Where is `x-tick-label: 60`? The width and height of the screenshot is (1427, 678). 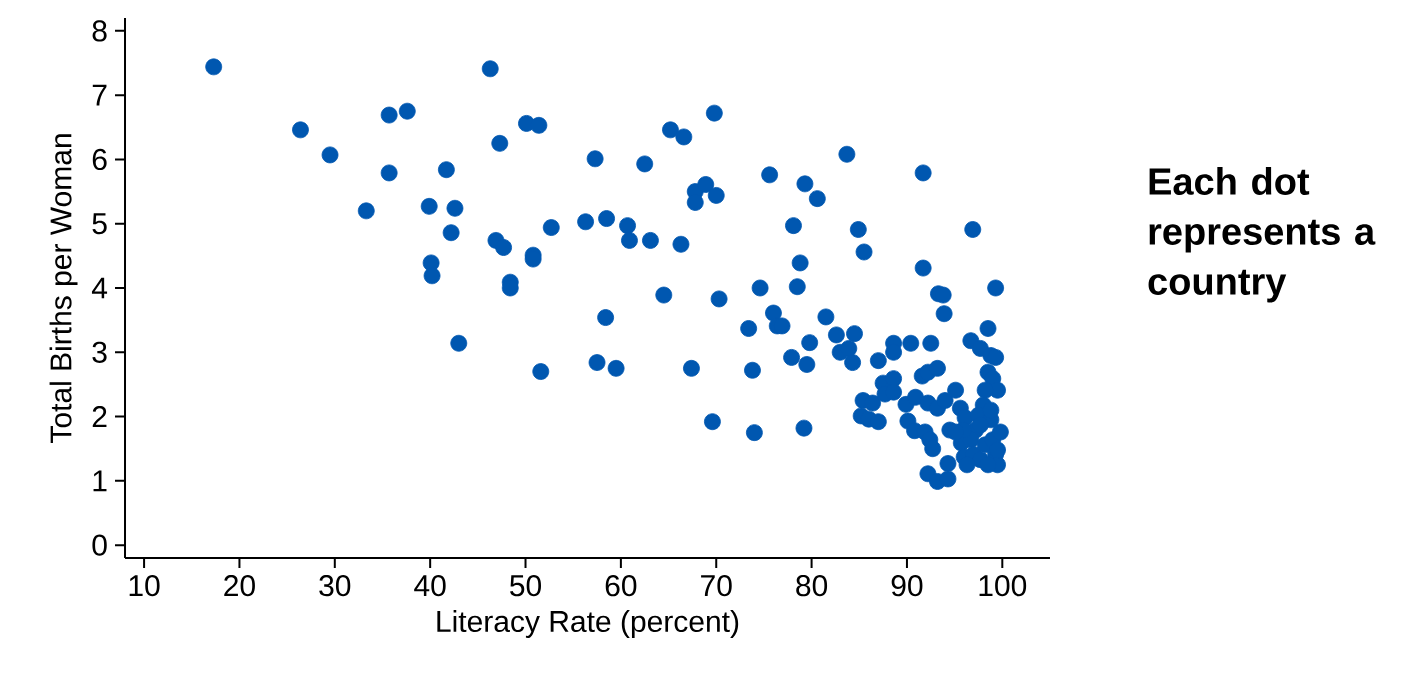
x-tick-label: 60 is located at coordinates (621, 586).